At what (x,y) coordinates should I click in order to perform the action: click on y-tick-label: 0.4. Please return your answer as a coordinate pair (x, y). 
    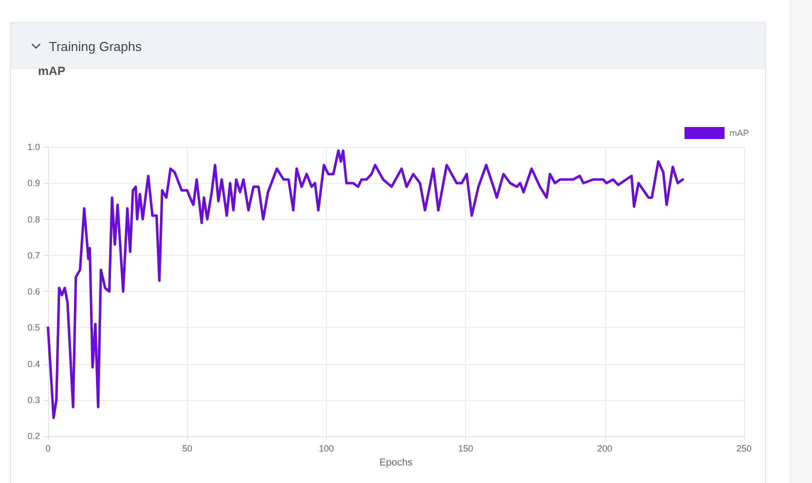
    Looking at the image, I should click on (33, 363).